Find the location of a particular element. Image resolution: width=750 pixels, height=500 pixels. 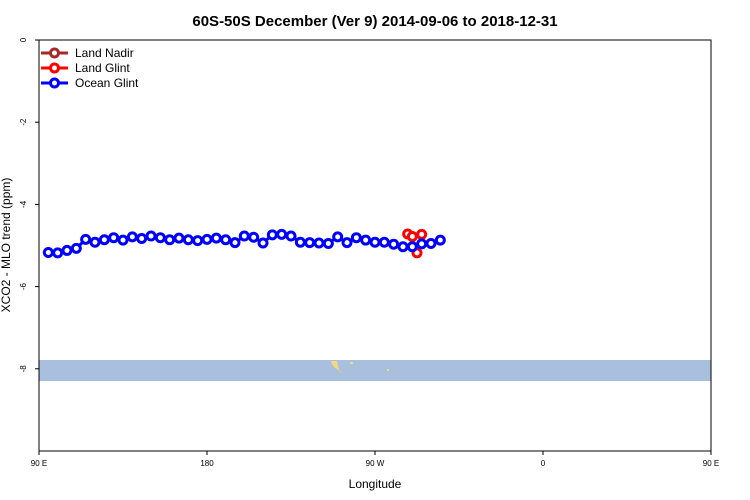

y-axis-label: XCO2 - MLO trend (ppm) is located at coordinates (6, 245).